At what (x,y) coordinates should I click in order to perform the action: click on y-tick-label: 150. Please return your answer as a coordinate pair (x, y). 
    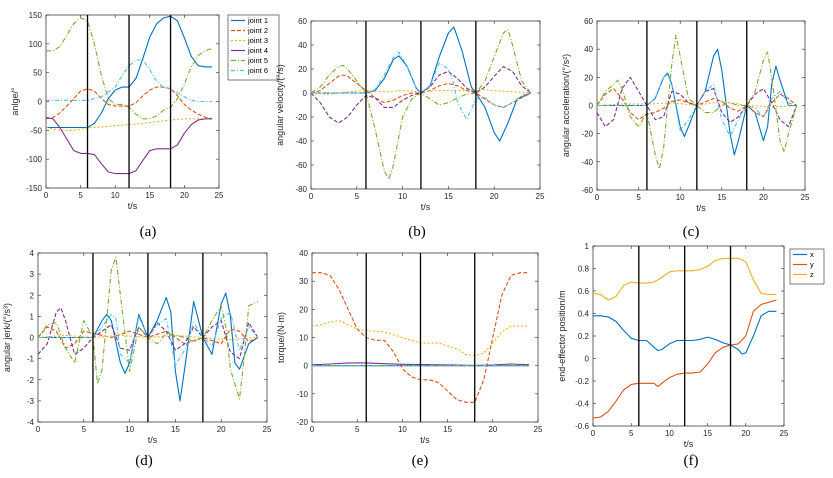
    Looking at the image, I should click on (36, 15).